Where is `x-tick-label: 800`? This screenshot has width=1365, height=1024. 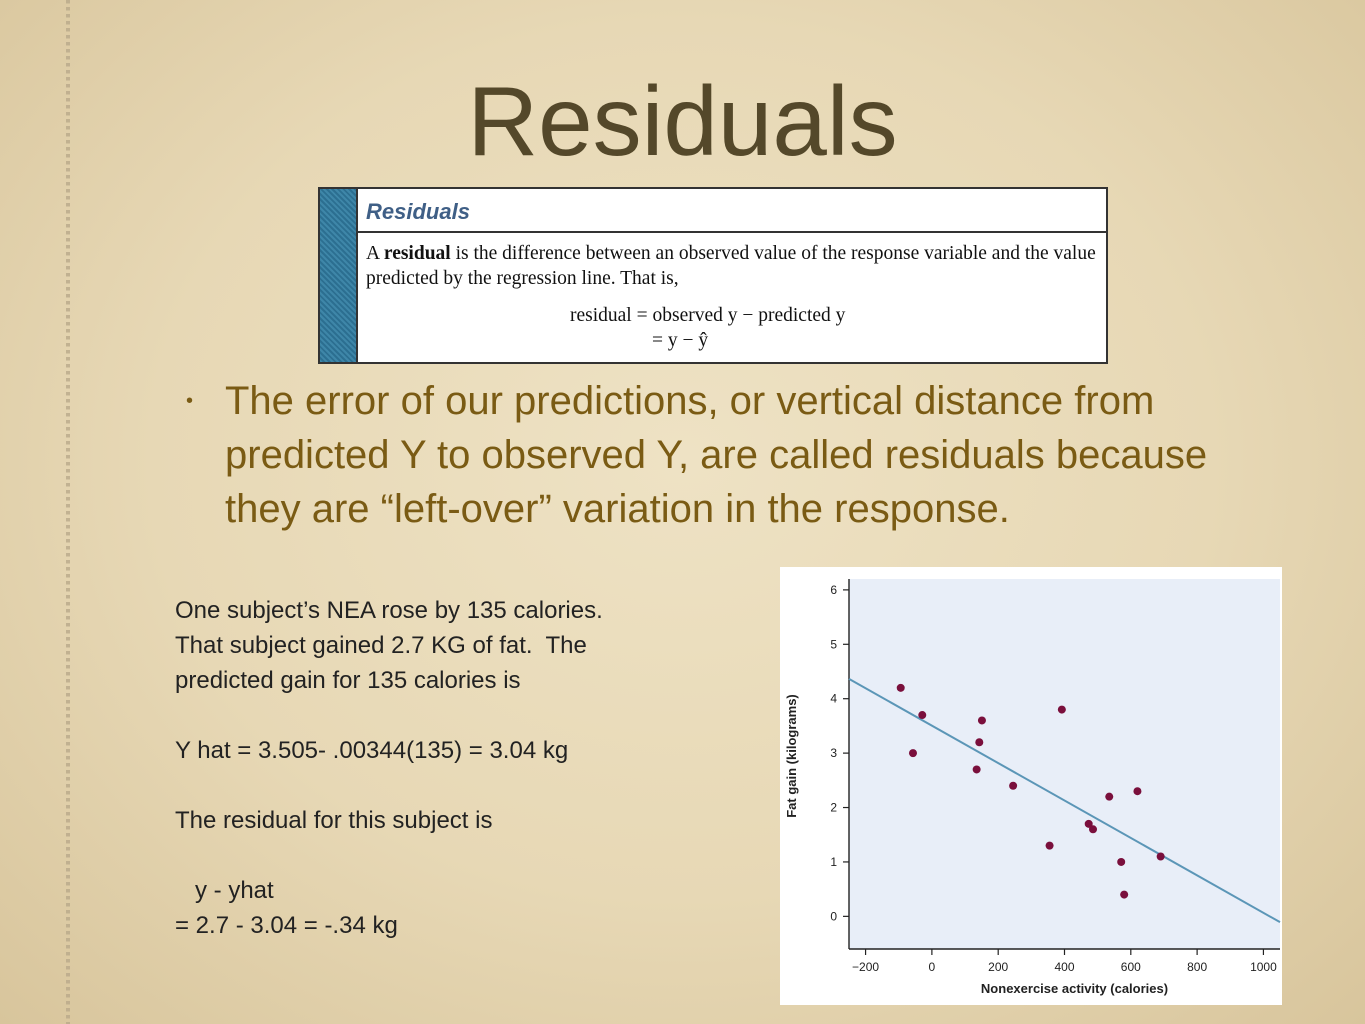 x-tick-label: 800 is located at coordinates (1197, 967).